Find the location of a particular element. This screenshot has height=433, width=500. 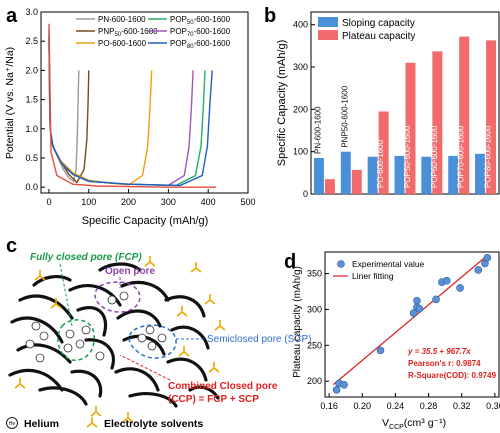

legend-label-experimental: Experimental value is located at coordinates (388, 264).